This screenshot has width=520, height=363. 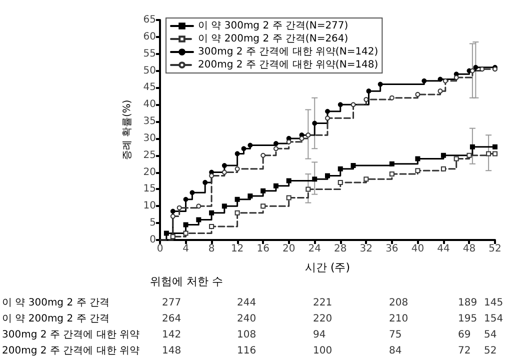 I want to click on text: 이 약 300mg 2 주 간격, so click(x=56, y=303).